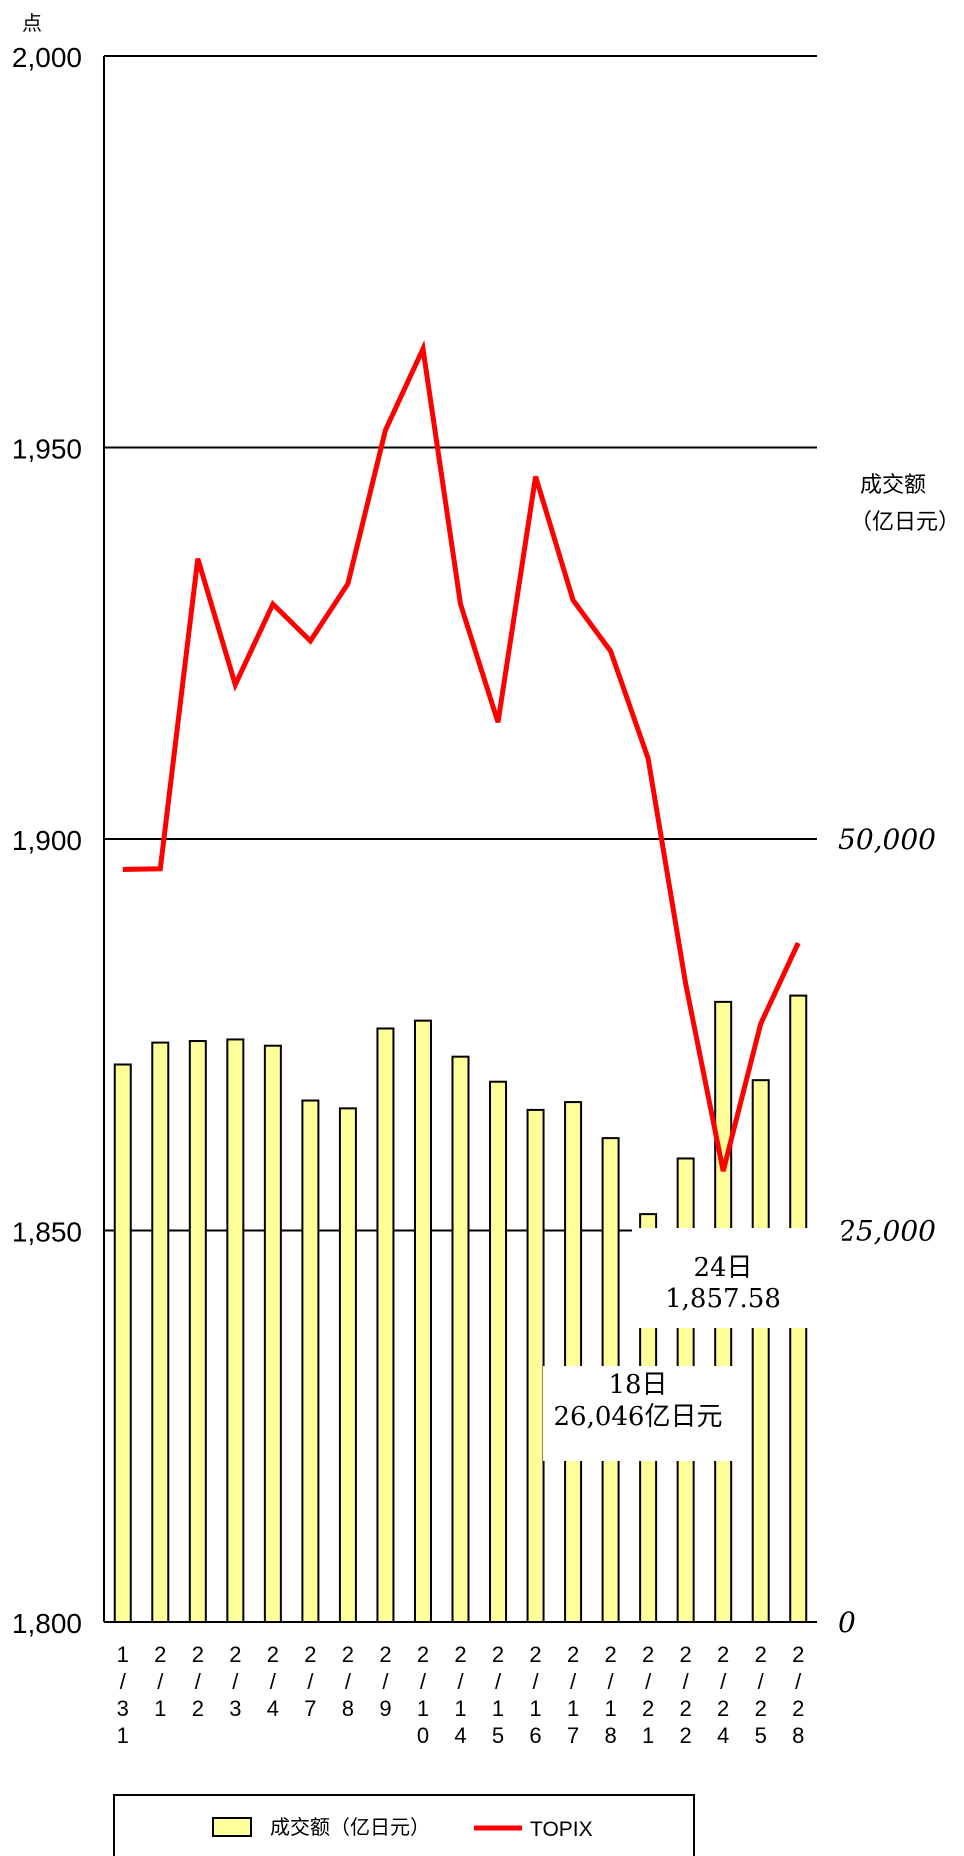  I want to click on right-axis-label-unit: （亿日元）, so click(905, 521).